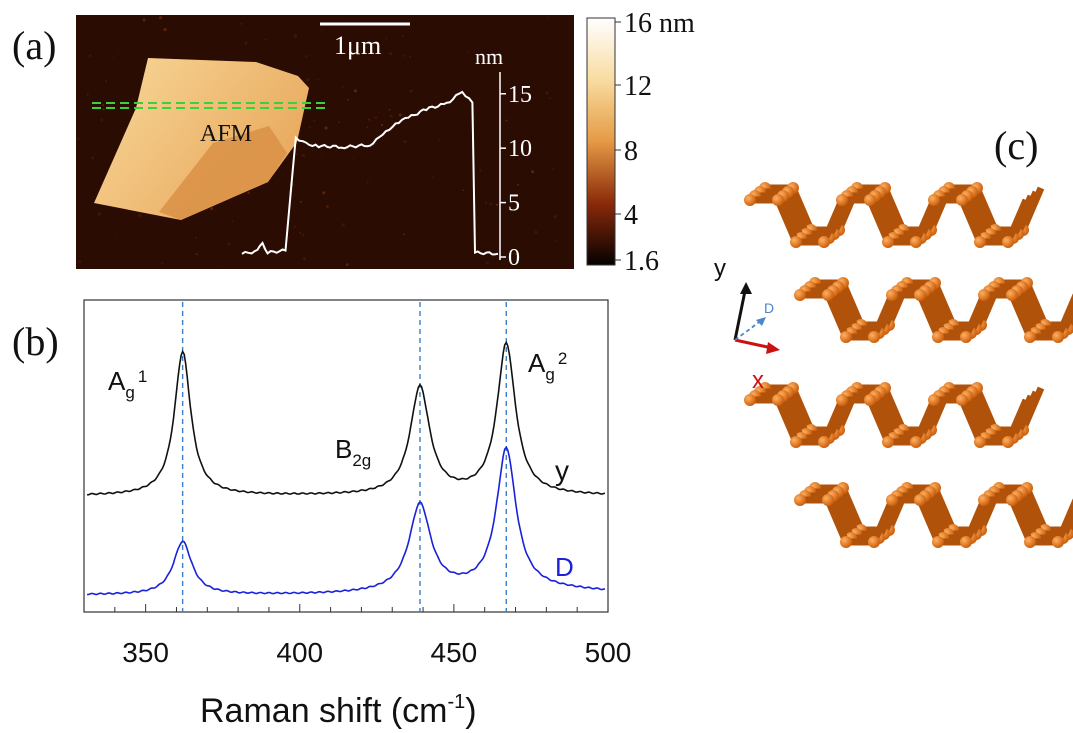  I want to click on series-y-line, so click(346, 418).